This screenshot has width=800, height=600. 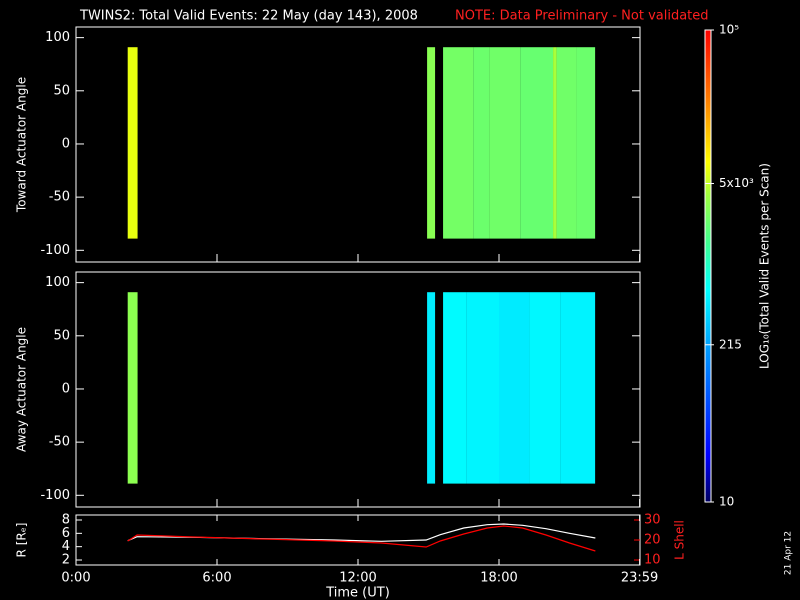 I want to click on colorbar-tick-label: 215, so click(x=730, y=344).